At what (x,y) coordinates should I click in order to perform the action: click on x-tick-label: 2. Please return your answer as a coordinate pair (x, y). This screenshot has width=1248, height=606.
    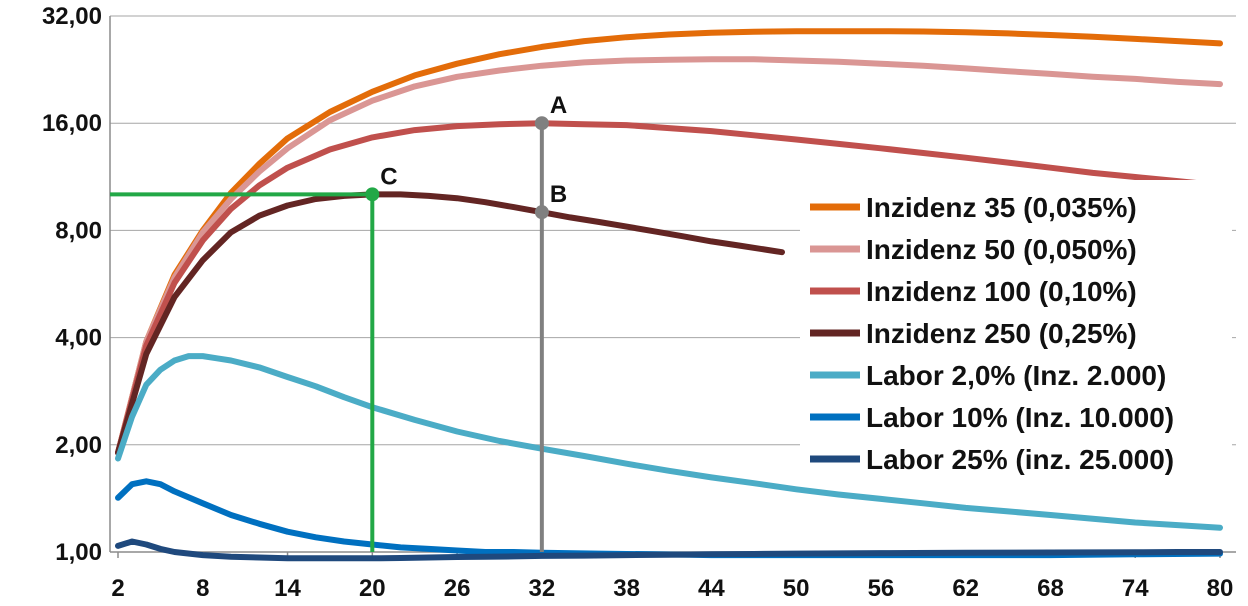
    Looking at the image, I should click on (117, 588).